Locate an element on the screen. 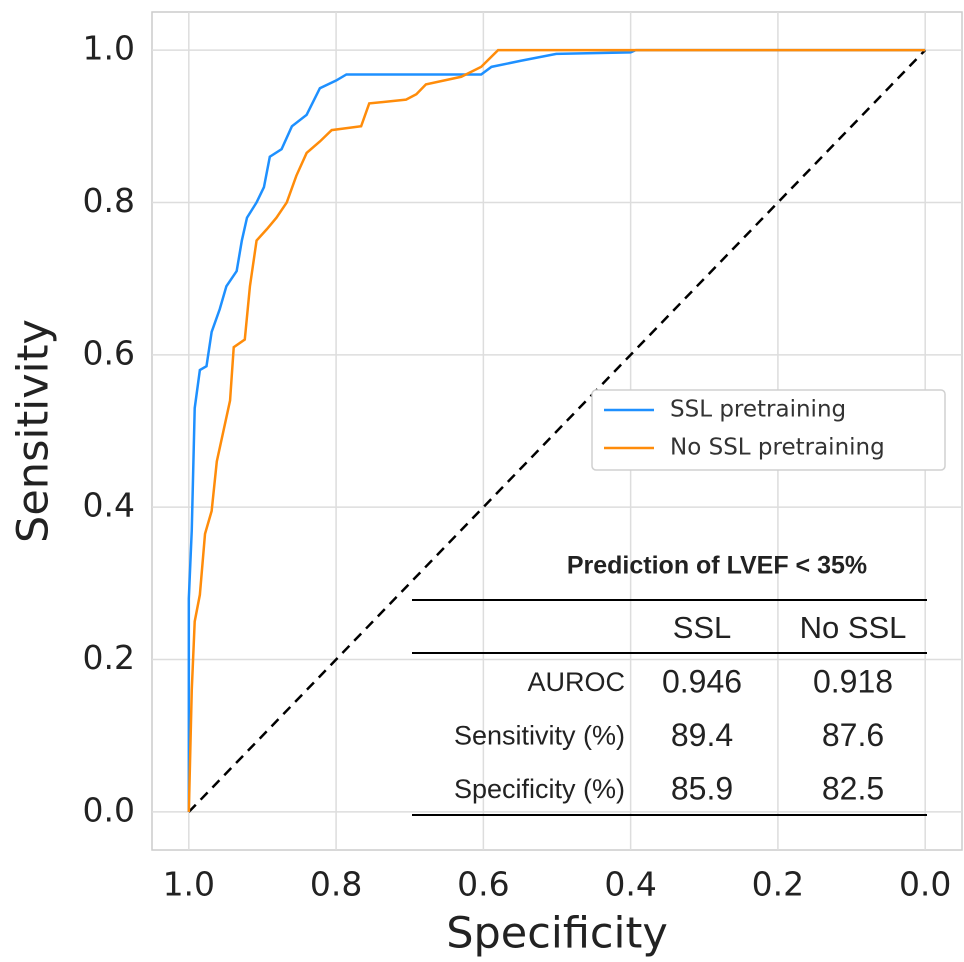  x-tick-label: 0.4 is located at coordinates (630, 884).